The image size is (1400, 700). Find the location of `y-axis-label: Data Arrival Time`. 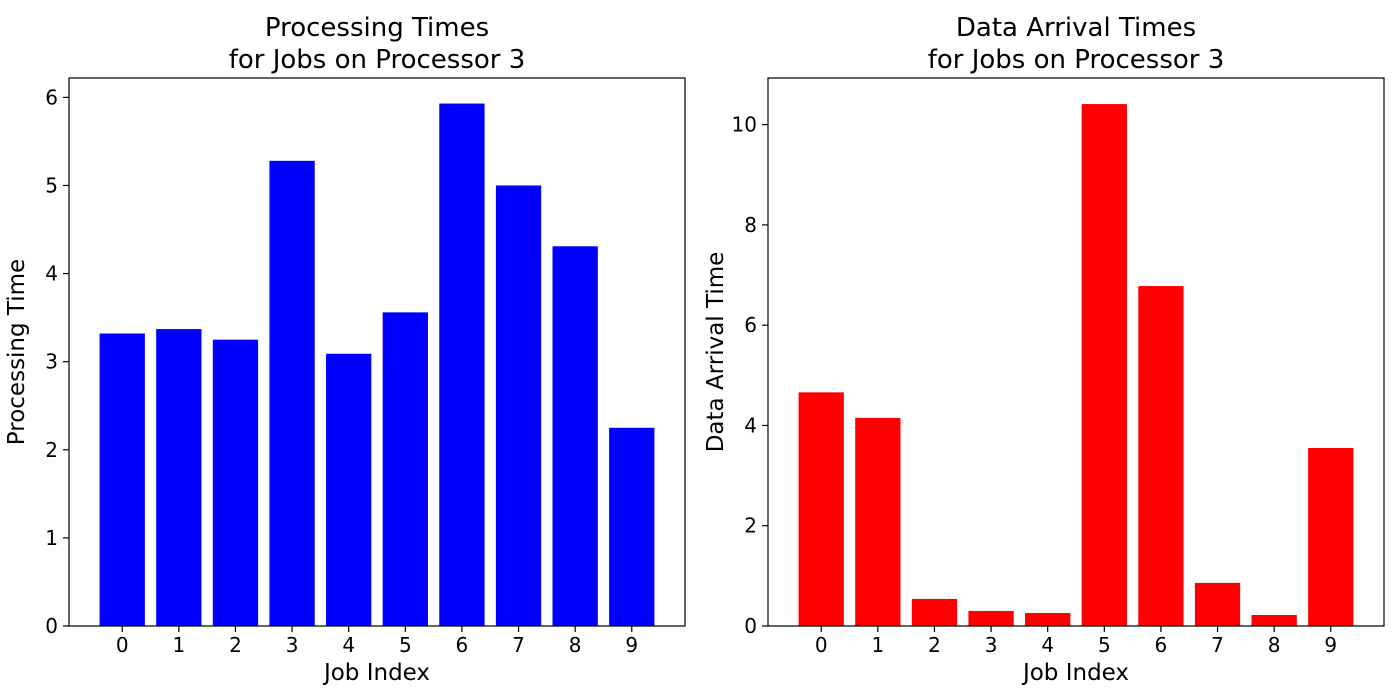

y-axis-label: Data Arrival Time is located at coordinates (716, 352).